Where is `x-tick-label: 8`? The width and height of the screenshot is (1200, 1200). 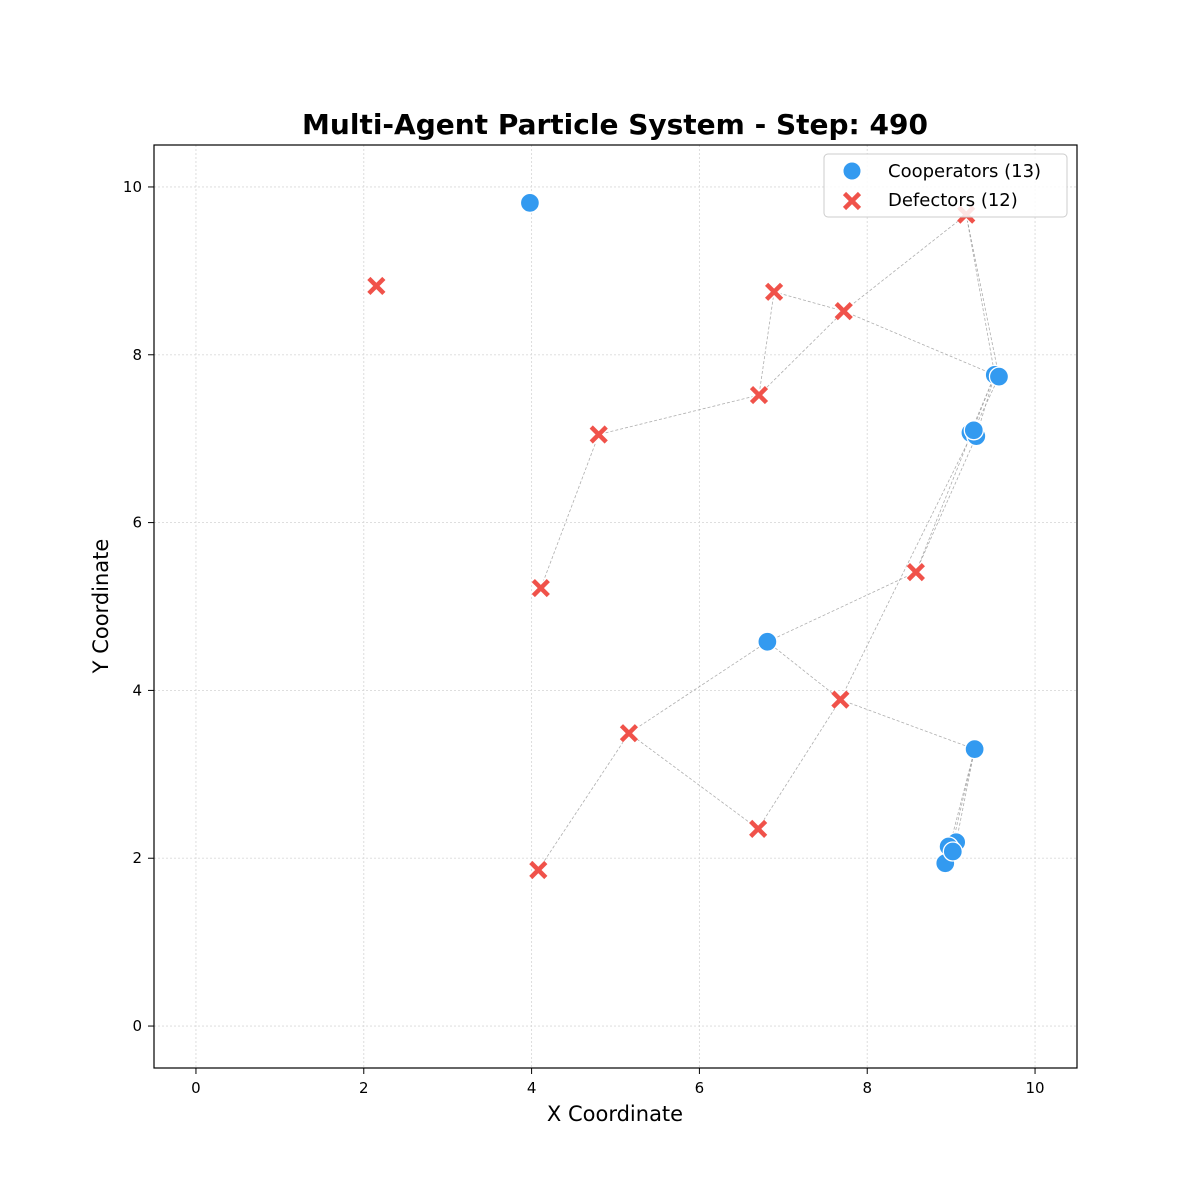
x-tick-label: 8 is located at coordinates (867, 1088).